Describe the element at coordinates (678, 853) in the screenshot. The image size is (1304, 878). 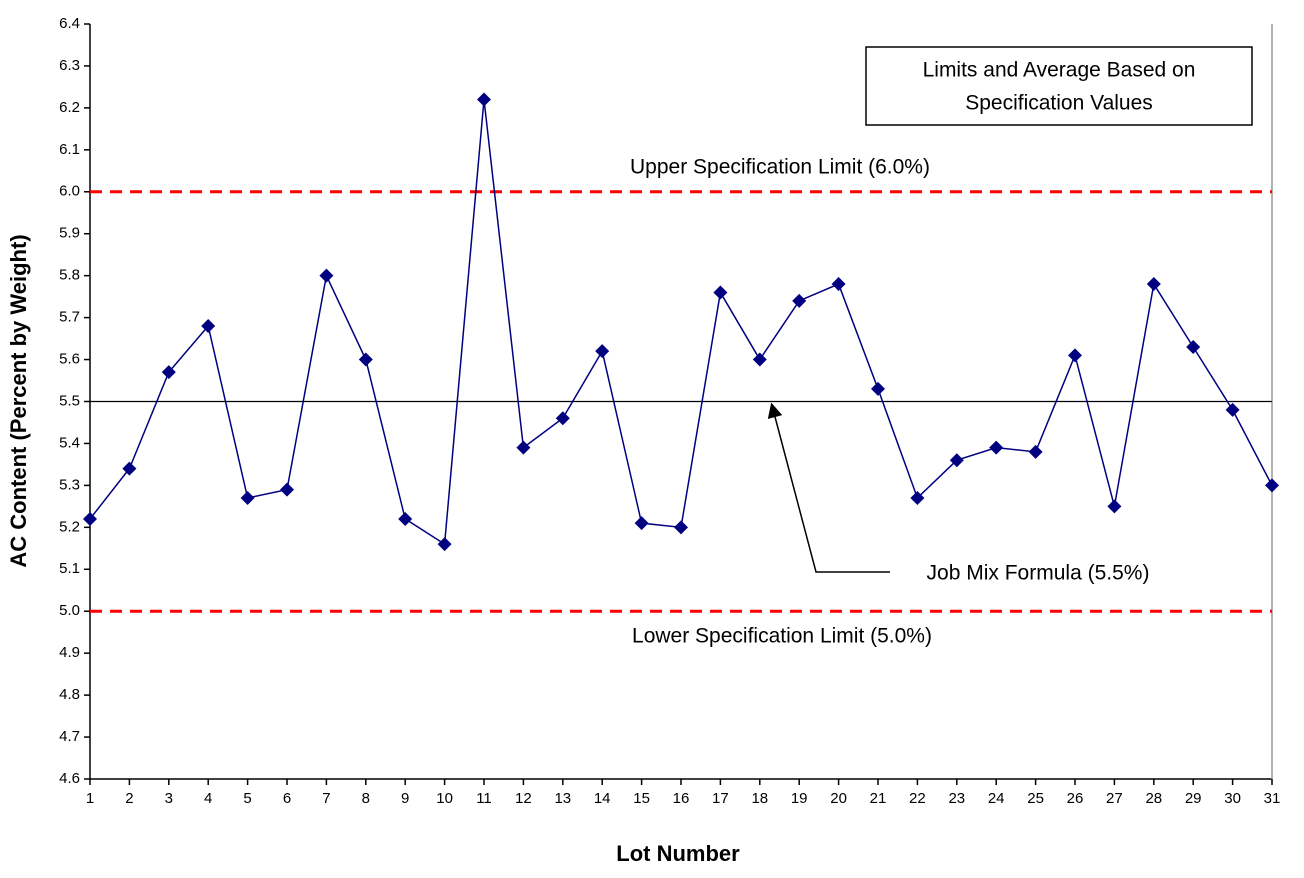
I see `x-axis-label: Lot Number` at that location.